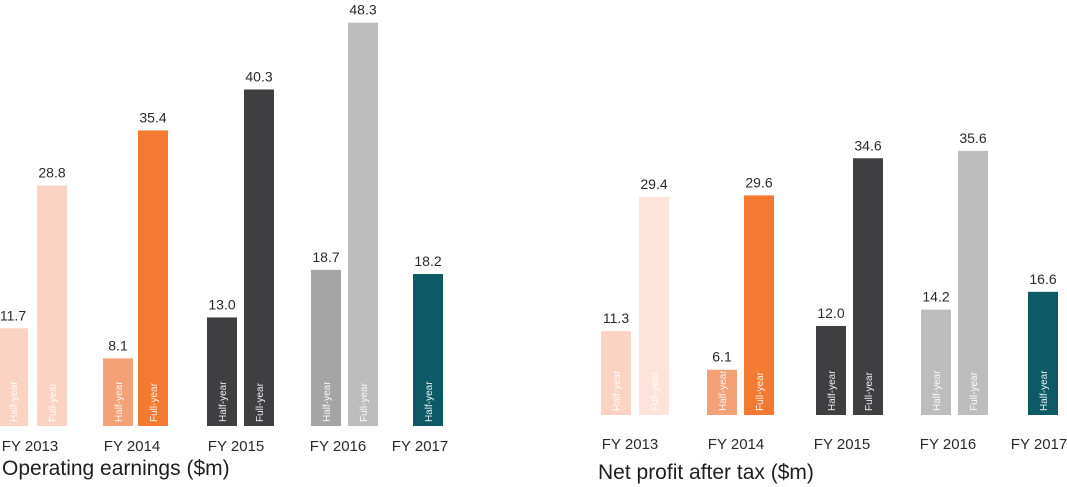  What do you see at coordinates (119, 401) in the screenshot?
I see `bar-inner-label-operating-fy-2014-half: Half-year` at bounding box center [119, 401].